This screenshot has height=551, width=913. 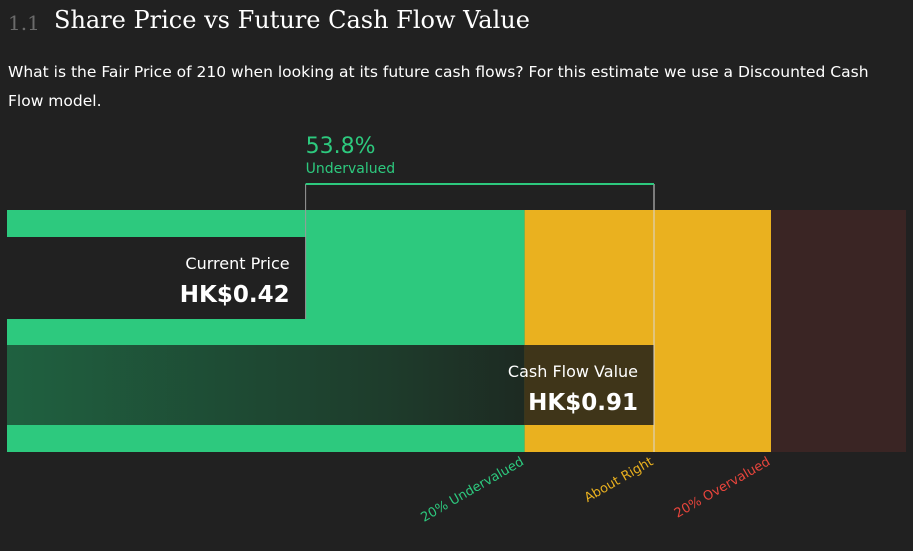 What do you see at coordinates (235, 295) in the screenshot?
I see `current-price-value: HK$0.42` at bounding box center [235, 295].